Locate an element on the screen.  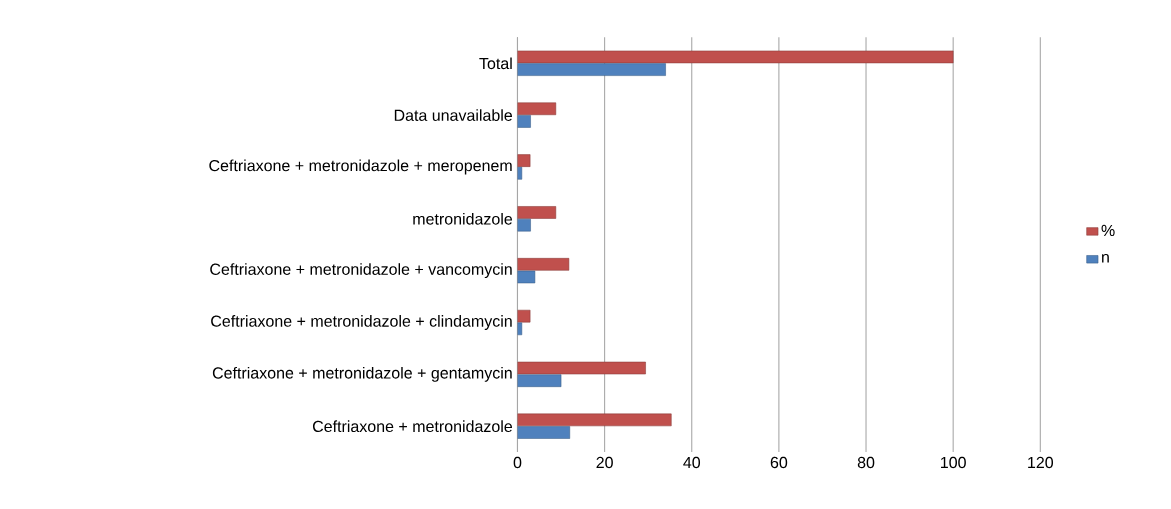
y-tick-label: metronidazole is located at coordinates (463, 218).